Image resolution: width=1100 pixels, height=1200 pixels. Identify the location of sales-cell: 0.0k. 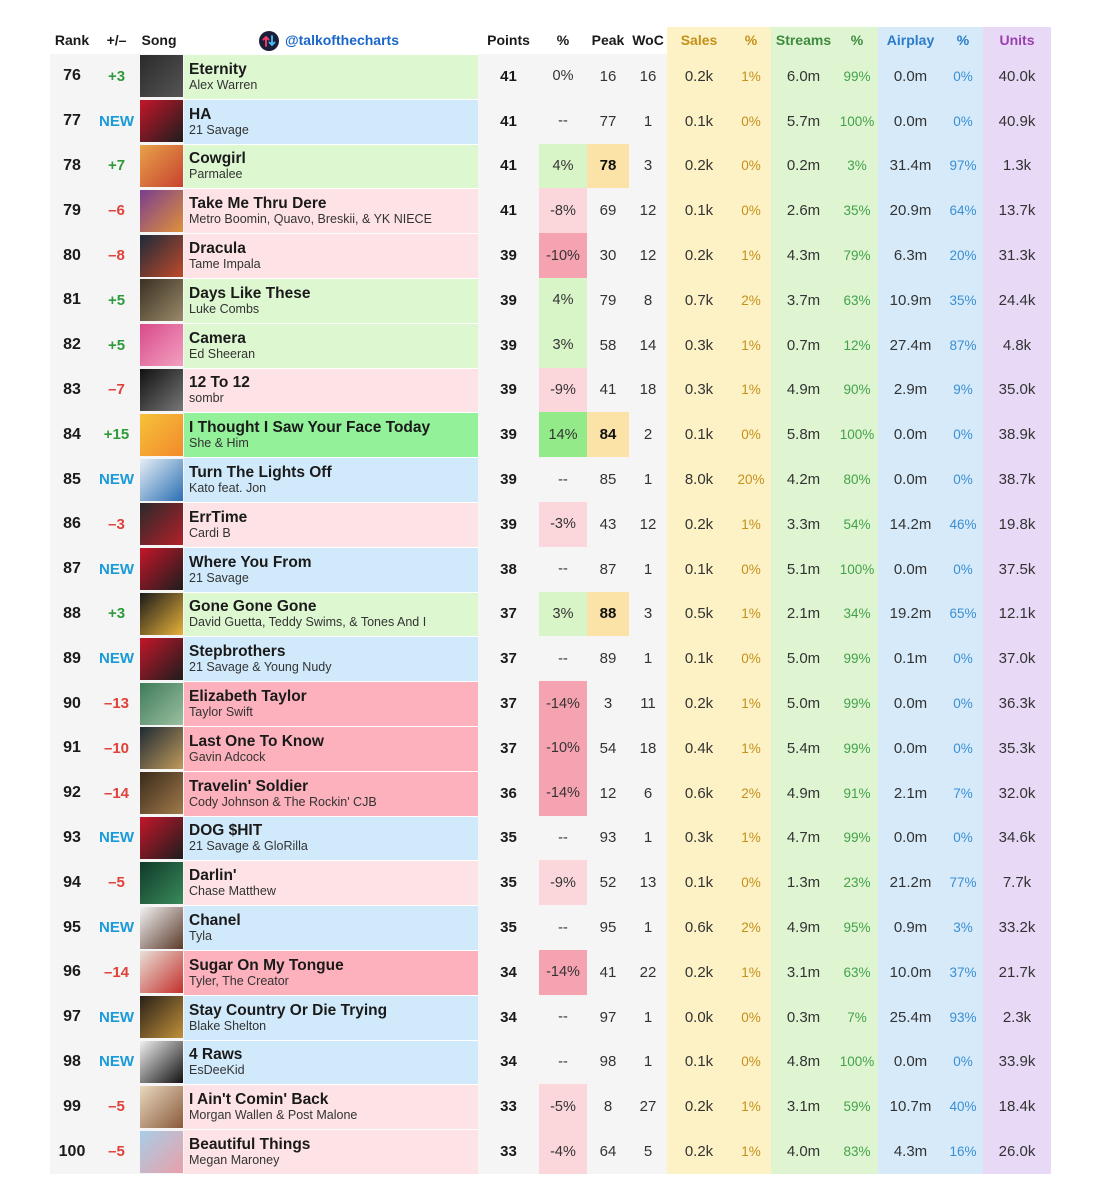
(699, 1017).